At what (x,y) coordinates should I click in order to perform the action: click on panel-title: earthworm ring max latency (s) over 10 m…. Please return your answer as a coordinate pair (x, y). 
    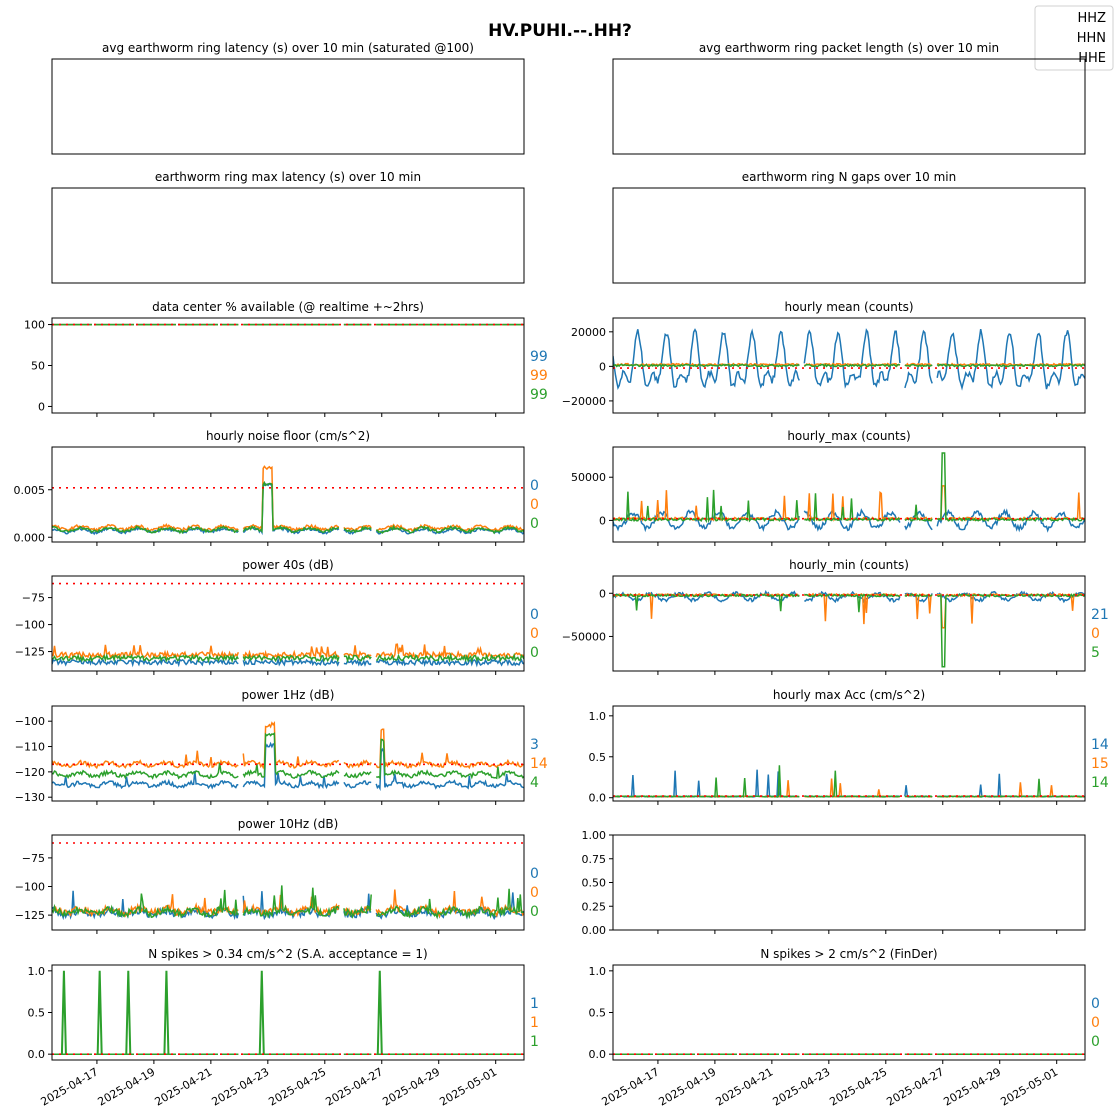
    Looking at the image, I should click on (288, 177).